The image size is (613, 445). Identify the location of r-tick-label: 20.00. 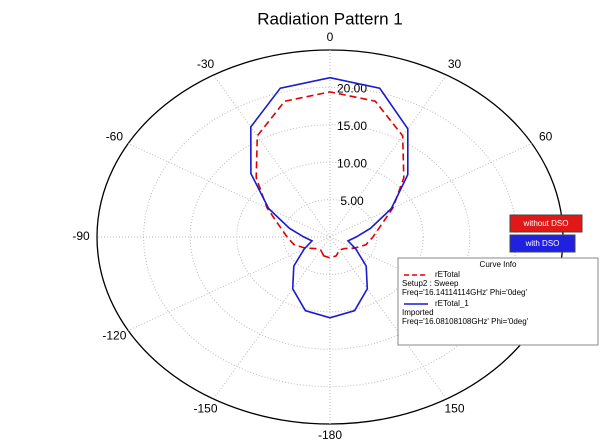
(352, 89).